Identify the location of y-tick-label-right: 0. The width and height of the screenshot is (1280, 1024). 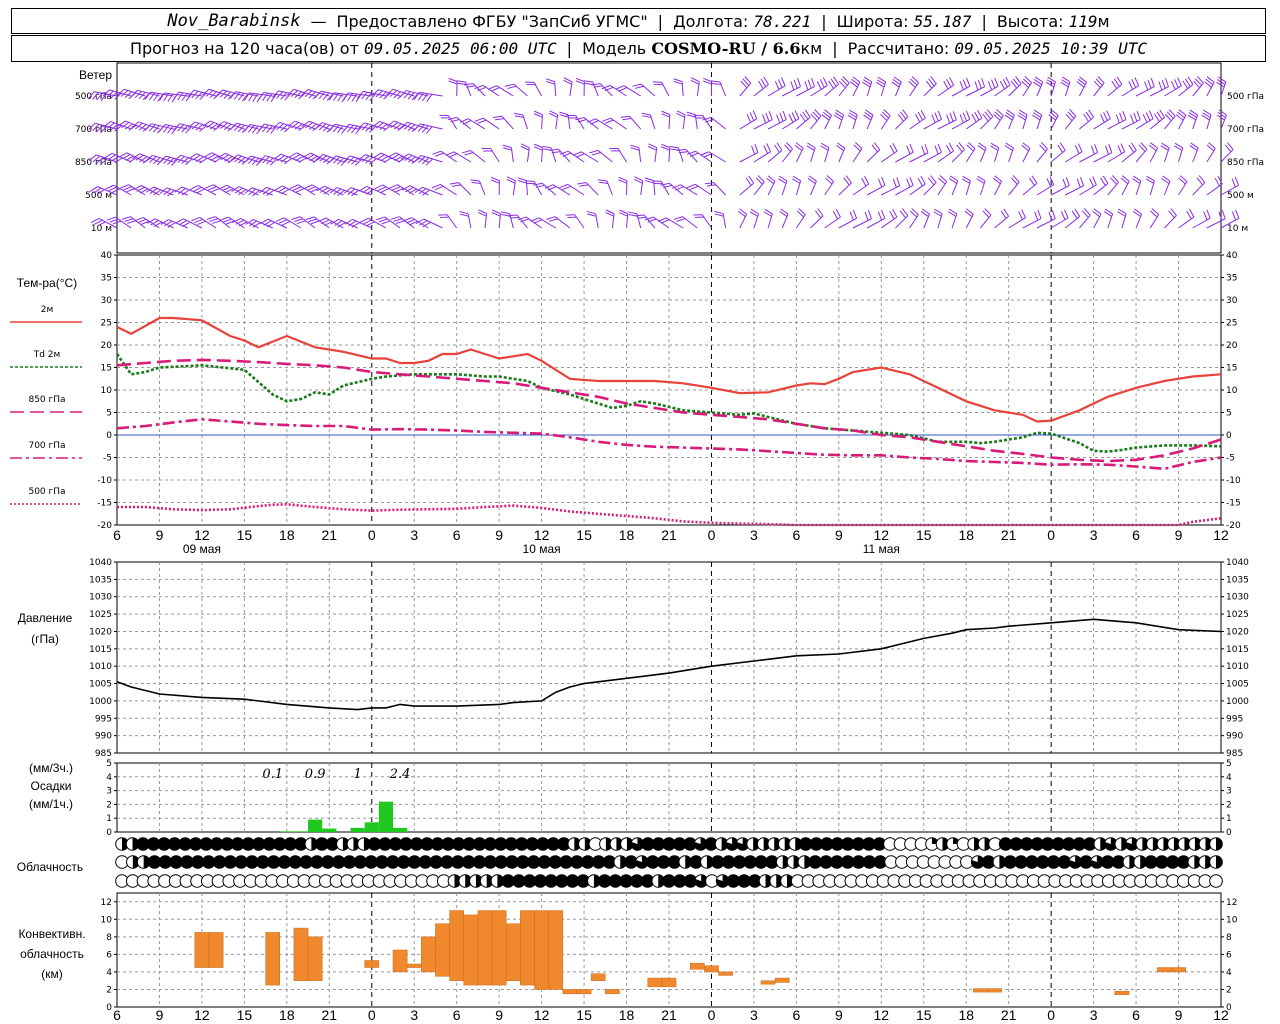
(1229, 833).